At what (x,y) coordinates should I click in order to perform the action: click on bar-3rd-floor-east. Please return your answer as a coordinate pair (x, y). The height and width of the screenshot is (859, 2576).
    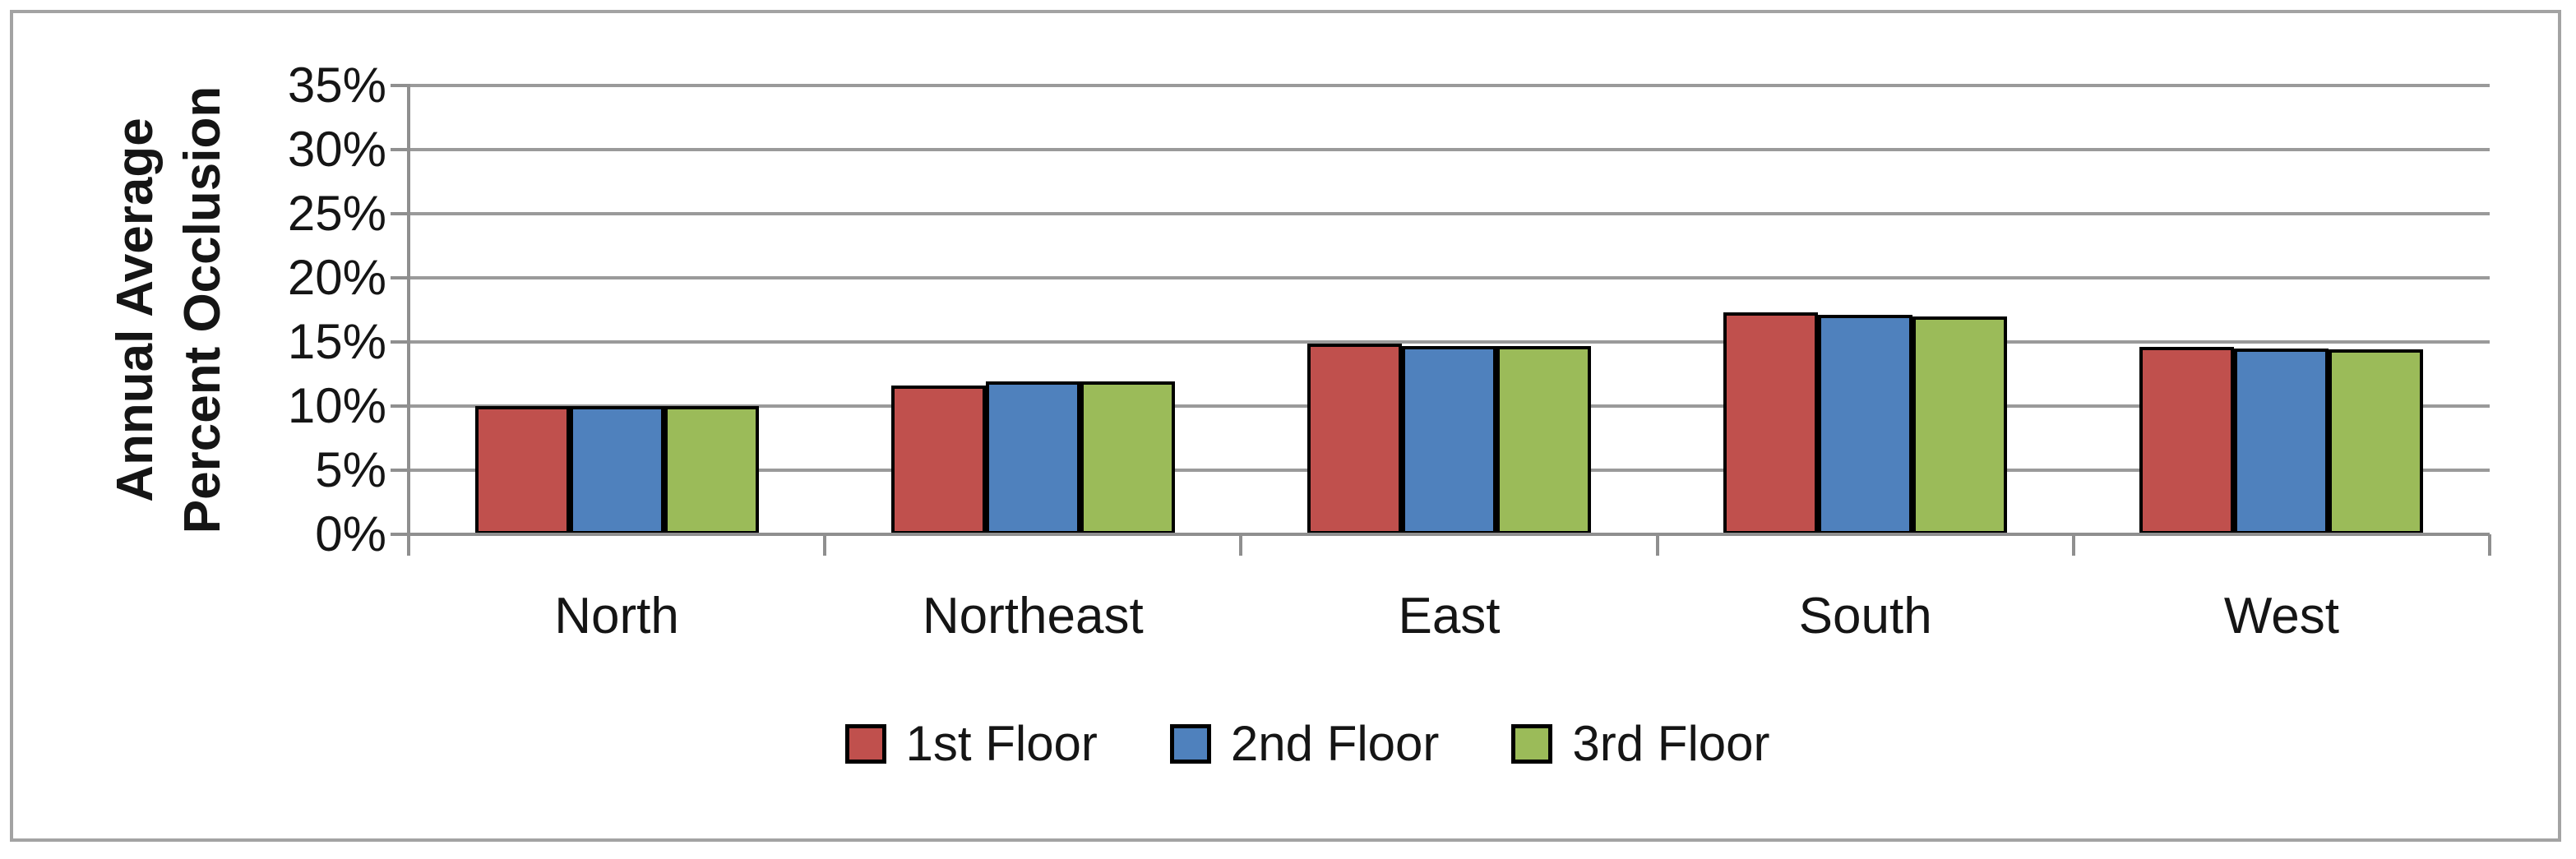
    Looking at the image, I should click on (1543, 439).